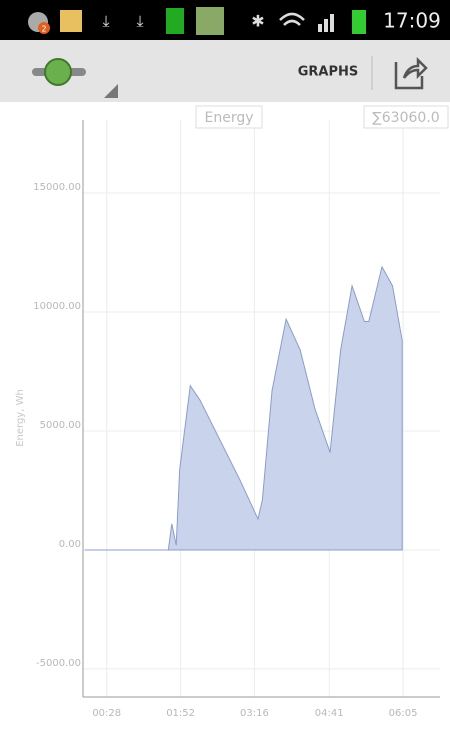 The image size is (450, 729). I want to click on badge, so click(44, 28).